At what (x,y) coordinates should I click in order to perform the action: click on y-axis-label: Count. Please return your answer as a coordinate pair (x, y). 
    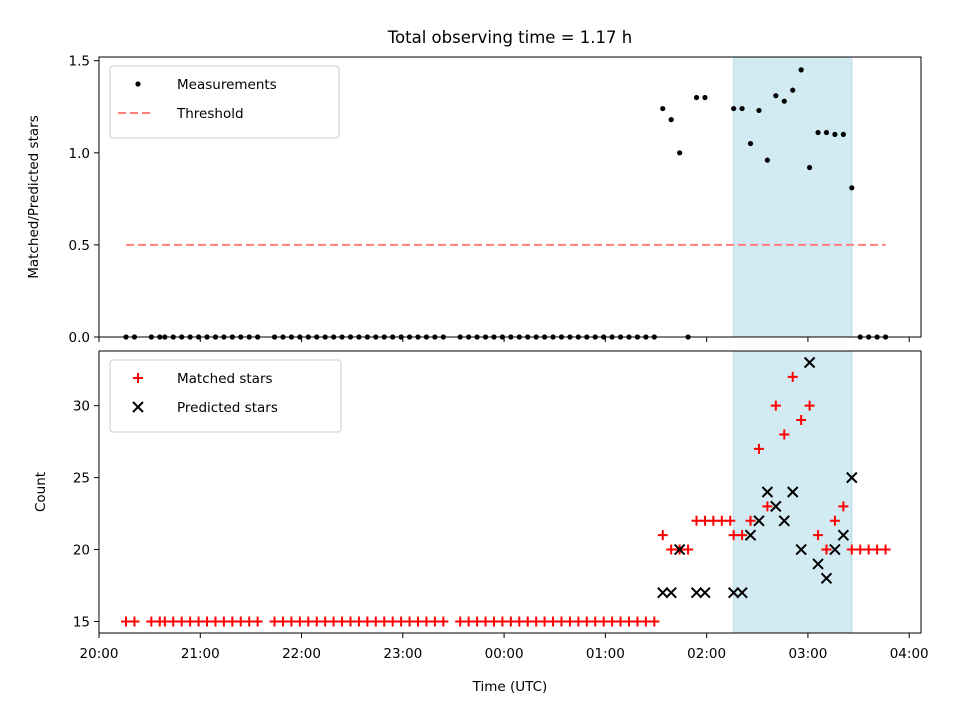
    Looking at the image, I should click on (41, 492).